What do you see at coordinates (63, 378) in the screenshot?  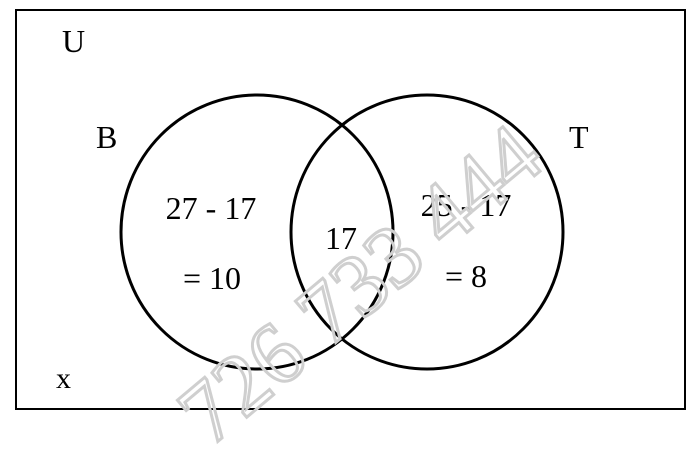 I see `outside-label: x` at bounding box center [63, 378].